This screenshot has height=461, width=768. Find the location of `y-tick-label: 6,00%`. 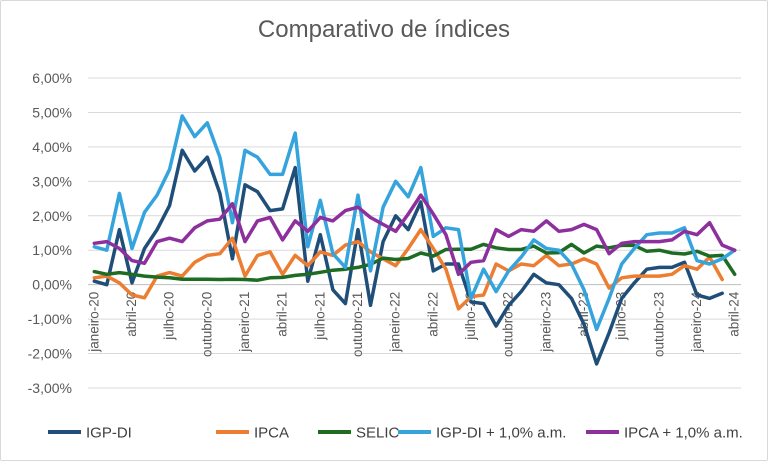

y-tick-label: 6,00% is located at coordinates (52, 78).